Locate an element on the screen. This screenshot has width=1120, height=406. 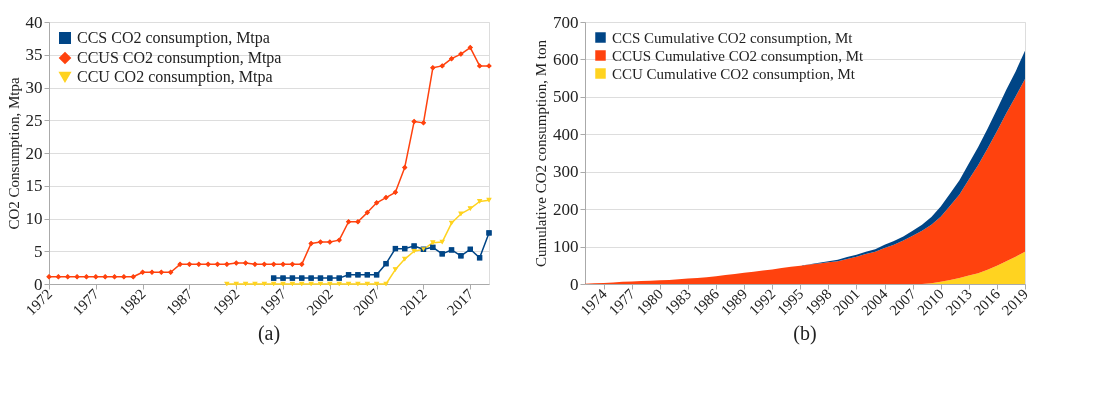
y-tick-label: 700 is located at coordinates (566, 22).